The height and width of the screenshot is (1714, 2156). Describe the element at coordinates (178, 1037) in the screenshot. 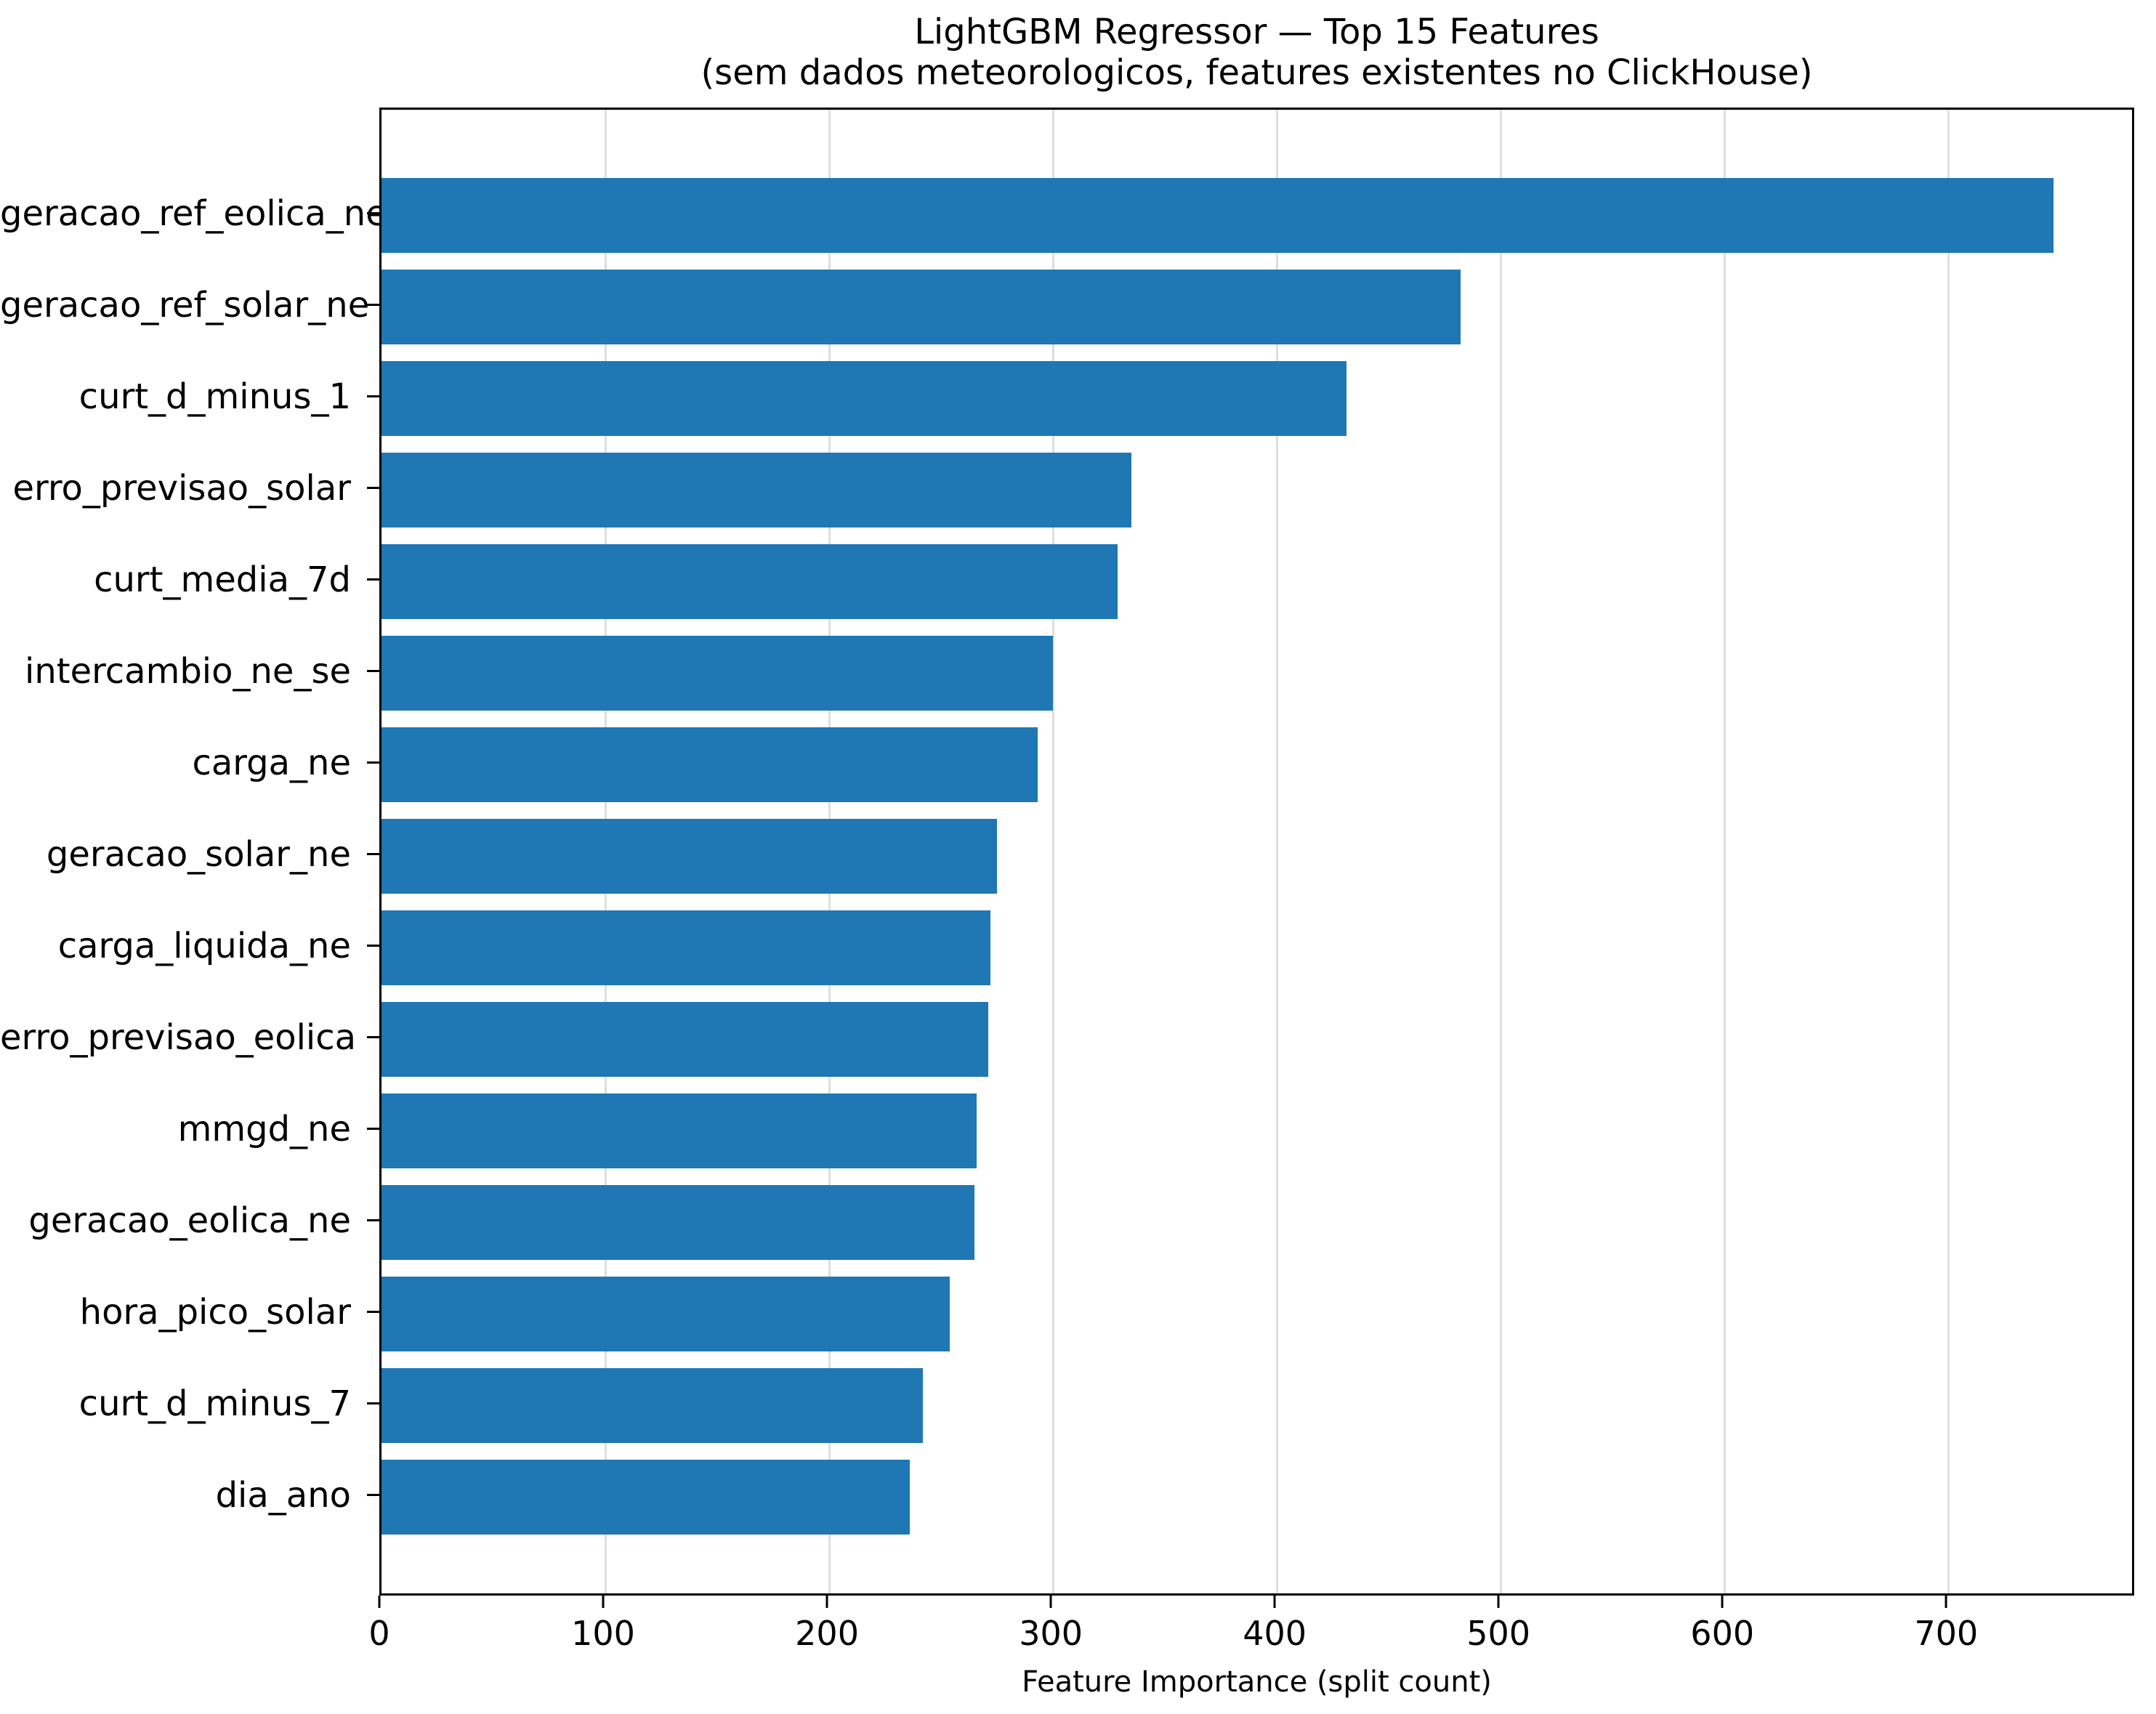

I see `y-tick-label: erro_previsao_eolica` at that location.